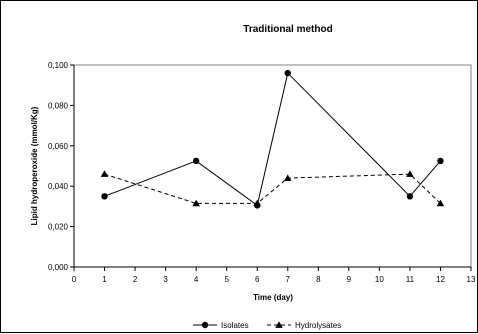 The height and width of the screenshot is (334, 478). What do you see at coordinates (410, 279) in the screenshot?
I see `x-tick-label: 11` at bounding box center [410, 279].